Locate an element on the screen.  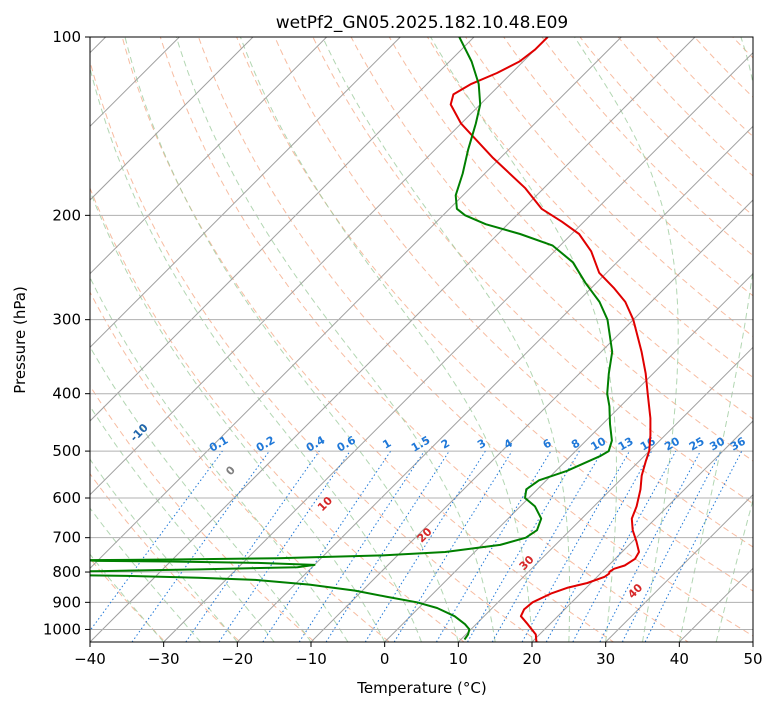
x-tick-label: 40 is located at coordinates (679, 659).